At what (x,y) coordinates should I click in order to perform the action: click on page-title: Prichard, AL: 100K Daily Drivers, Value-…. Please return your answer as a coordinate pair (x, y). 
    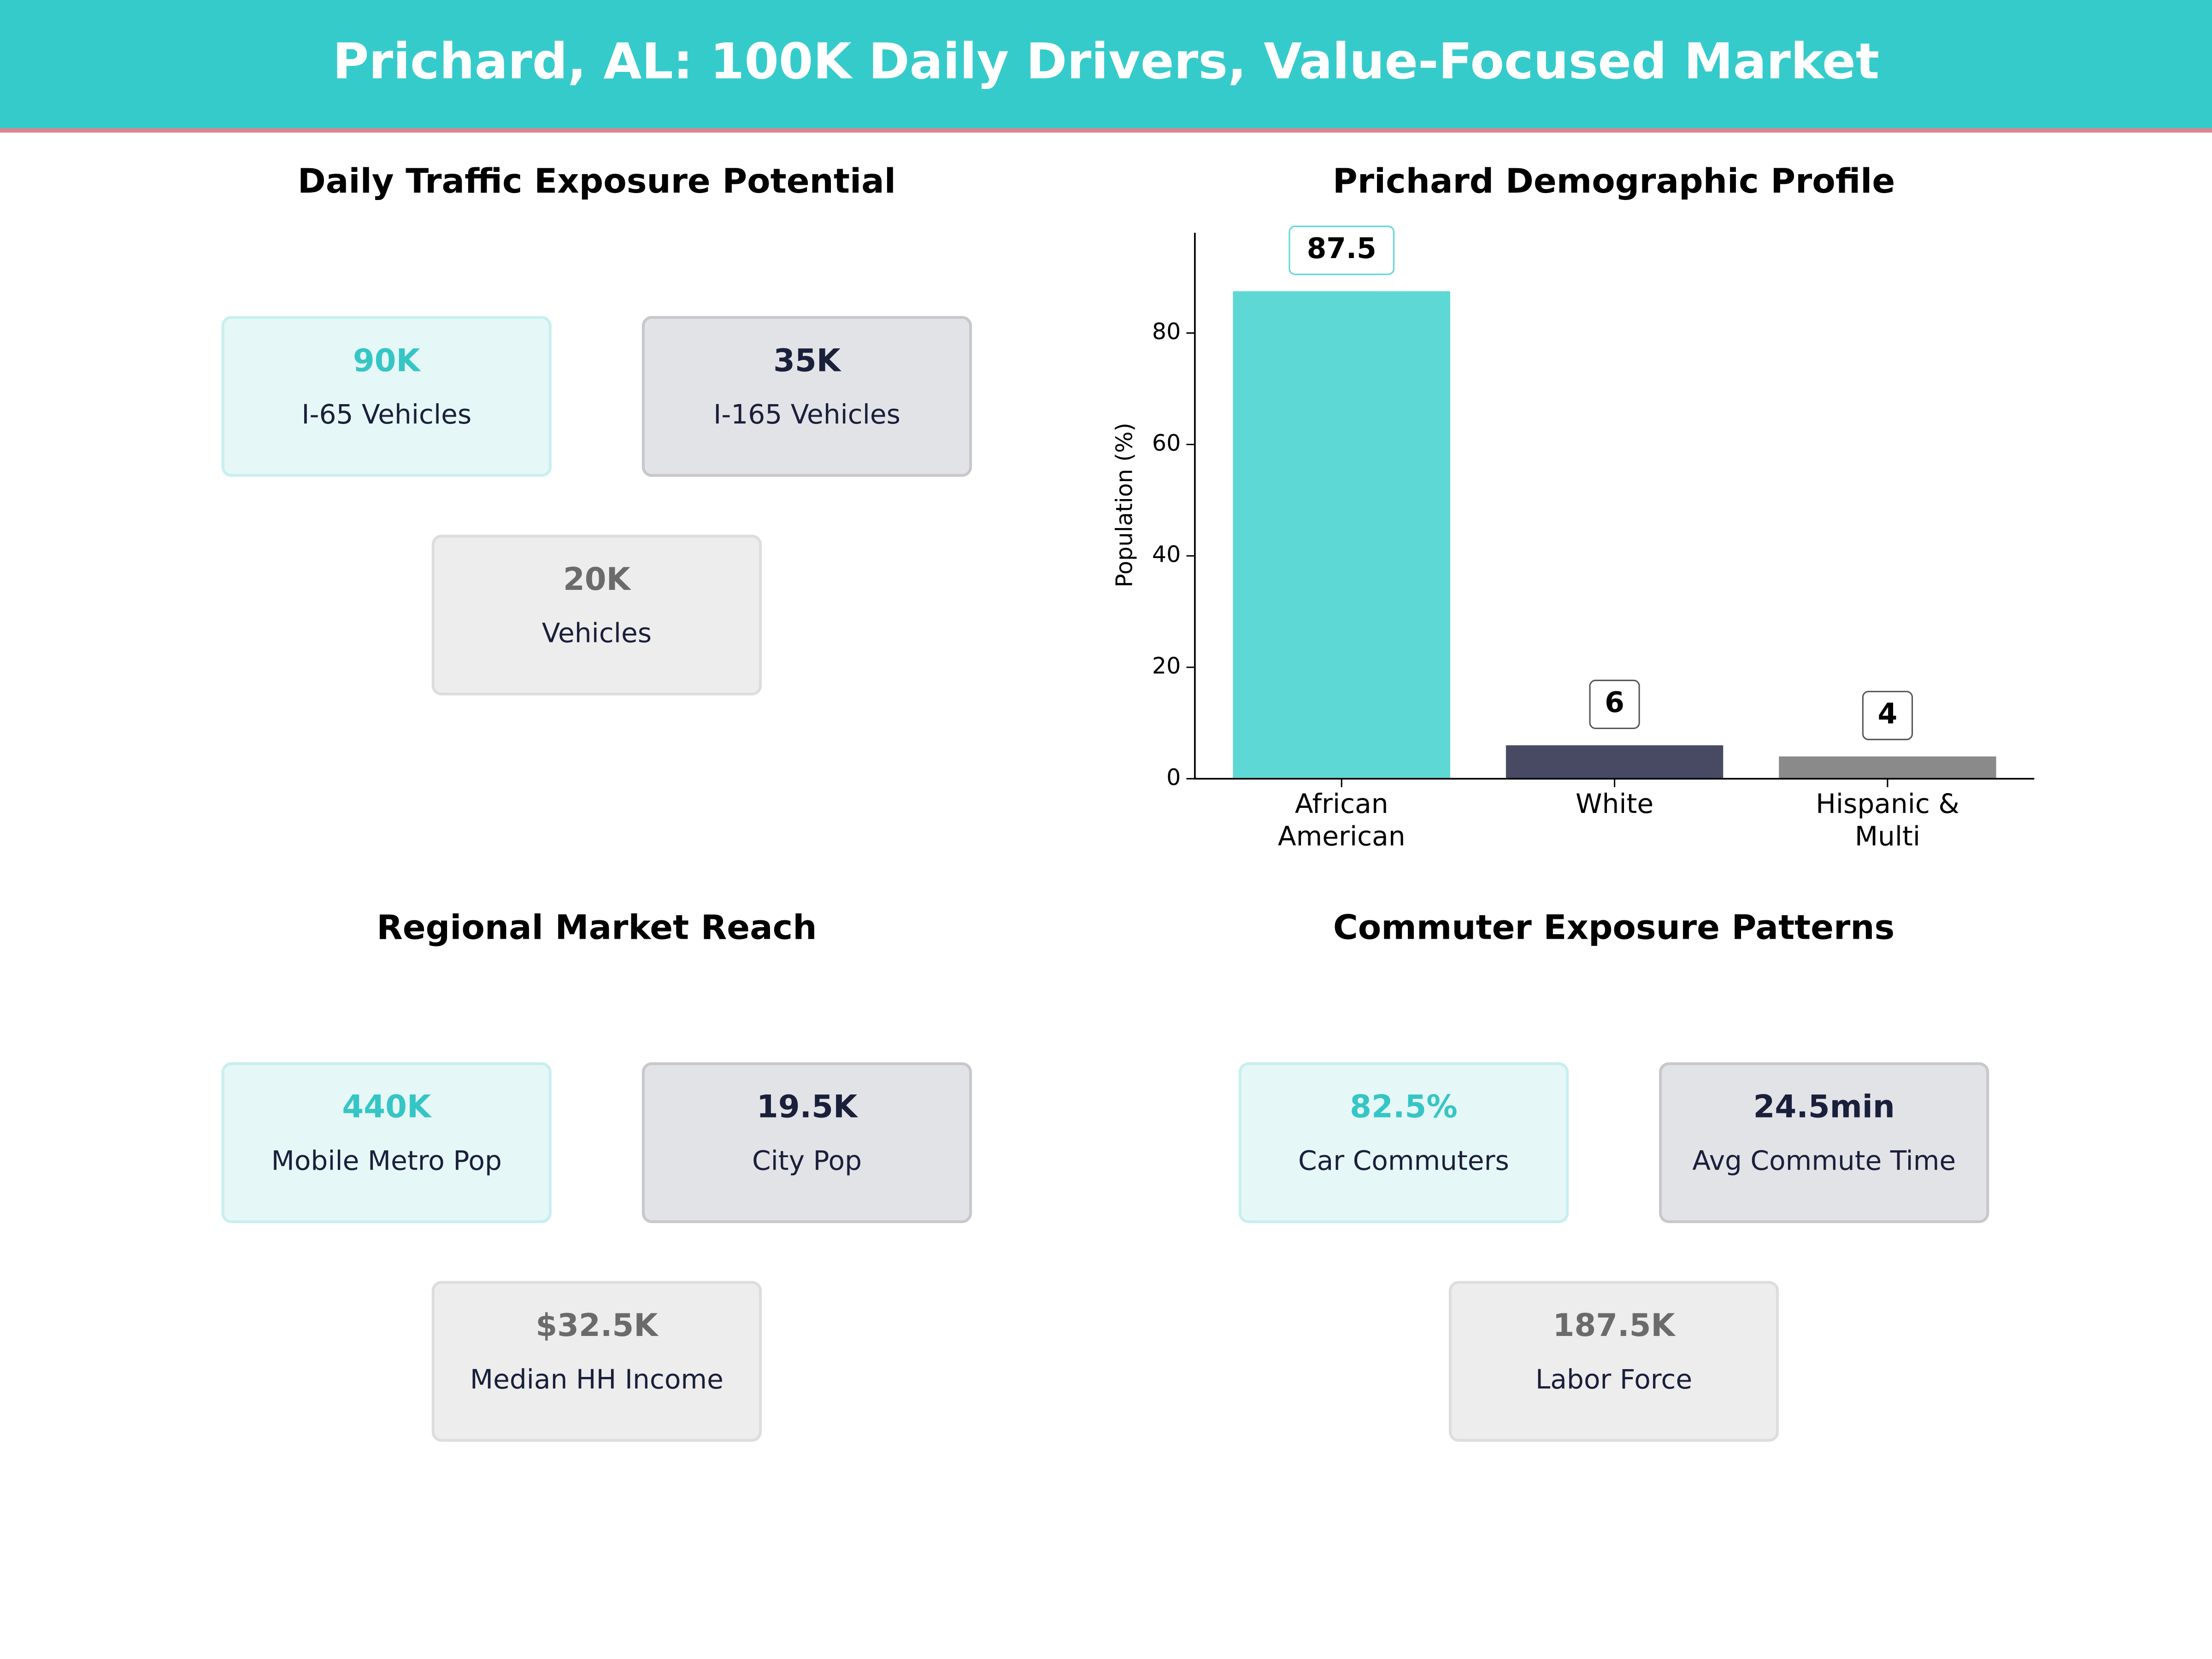
    Looking at the image, I should click on (1106, 61).